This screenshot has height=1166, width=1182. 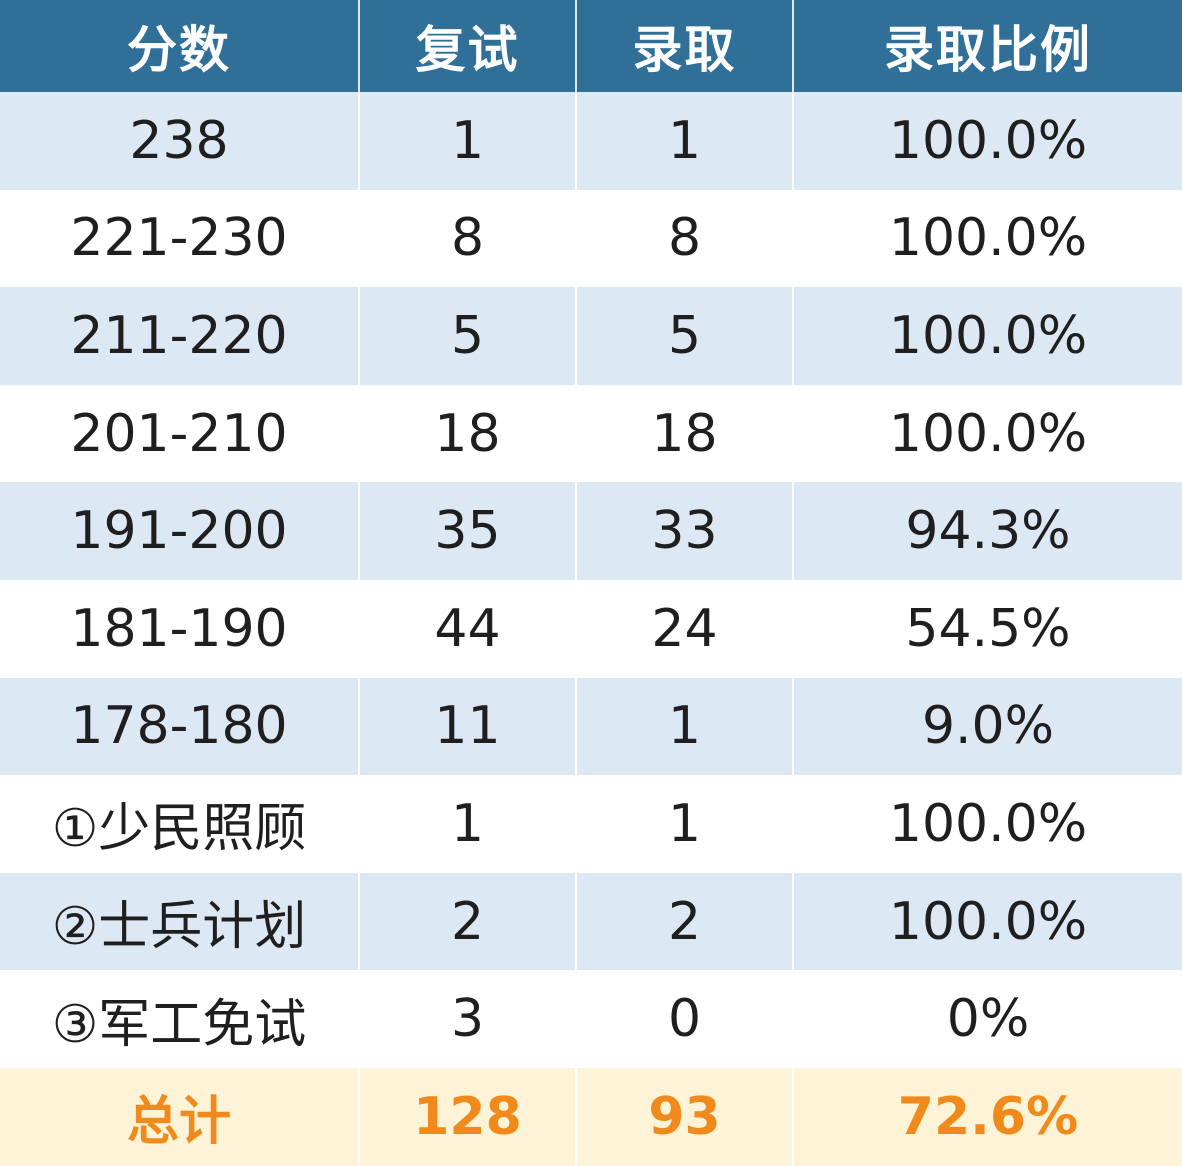 What do you see at coordinates (468, 921) in the screenshot?
I see `retest-cell: 2` at bounding box center [468, 921].